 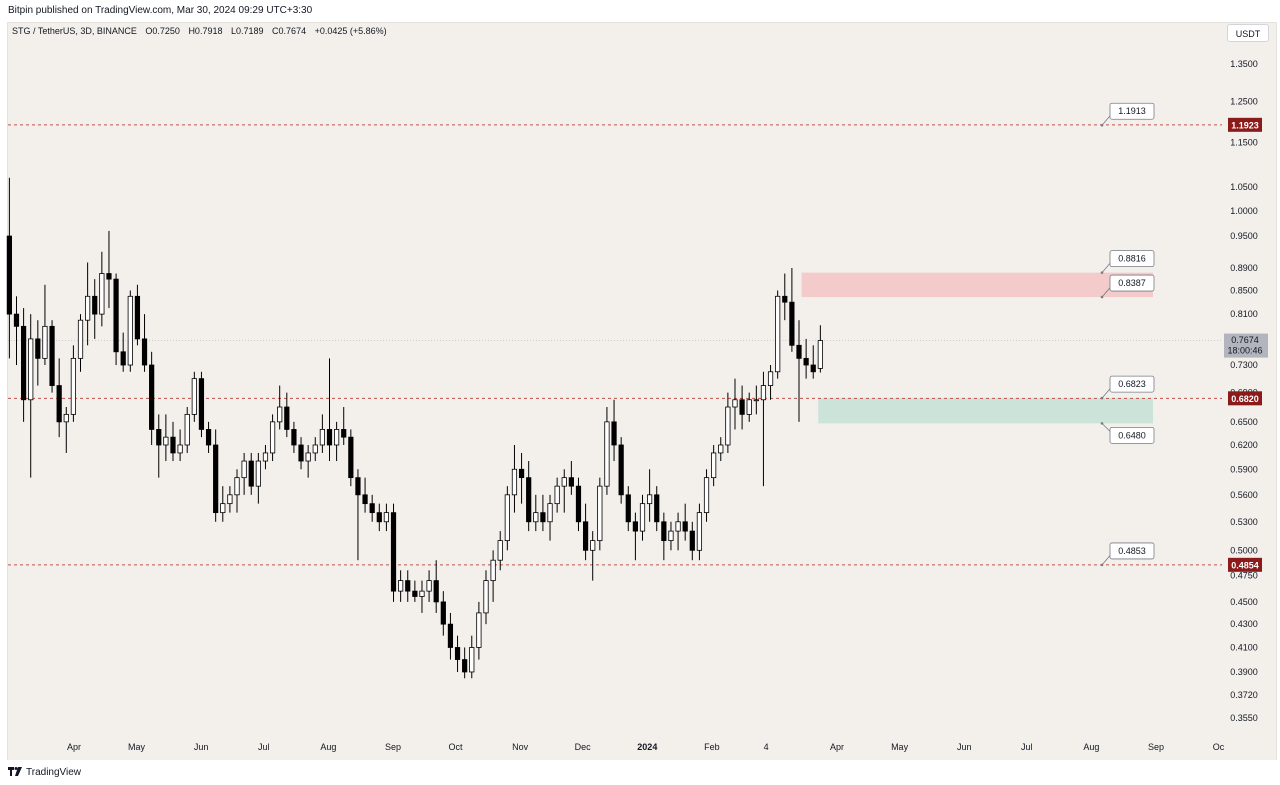 What do you see at coordinates (1132, 259) in the screenshot?
I see `callout-label: 0.8816` at bounding box center [1132, 259].